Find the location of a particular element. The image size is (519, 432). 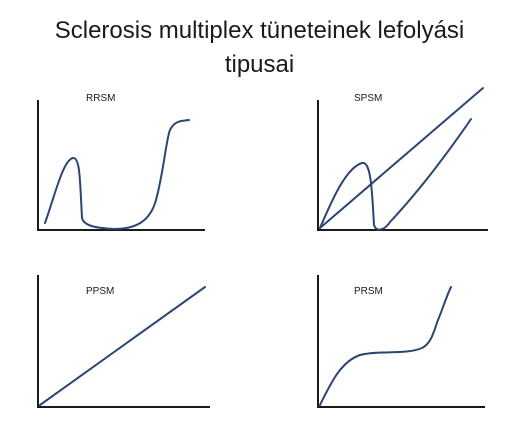

ppsm-line is located at coordinates (122, 346).